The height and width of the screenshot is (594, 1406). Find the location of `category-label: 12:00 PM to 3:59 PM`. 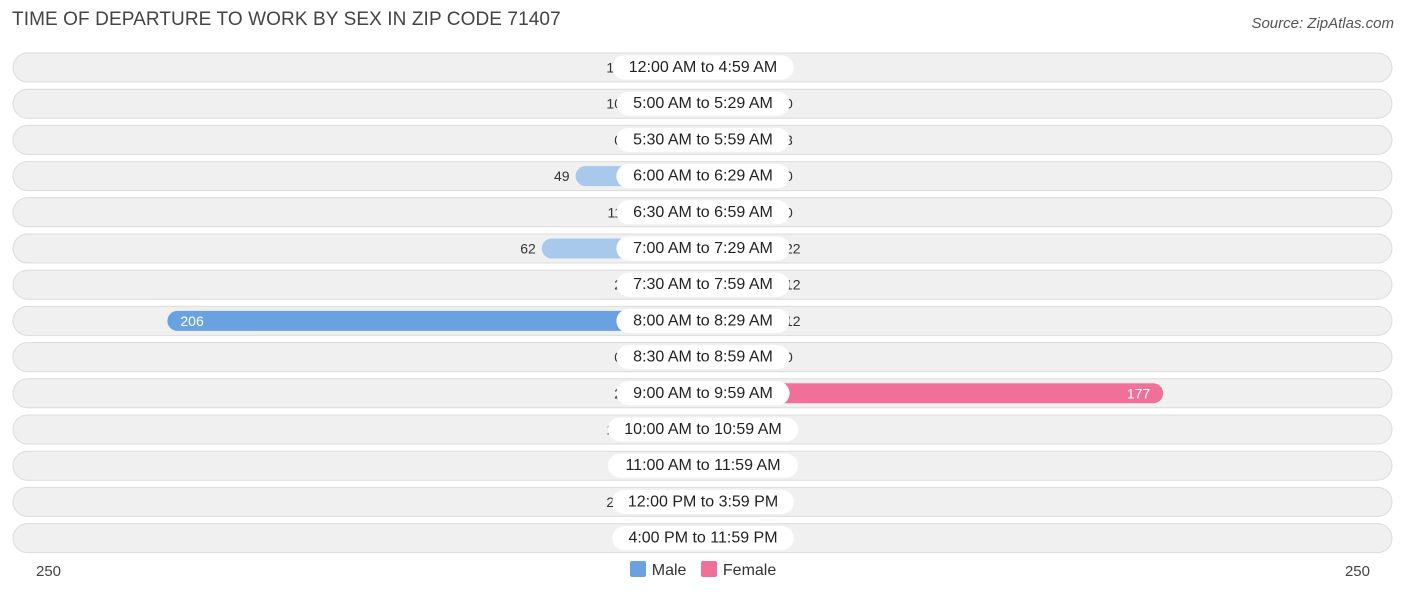

category-label: 12:00 PM to 3:59 PM is located at coordinates (703, 501).